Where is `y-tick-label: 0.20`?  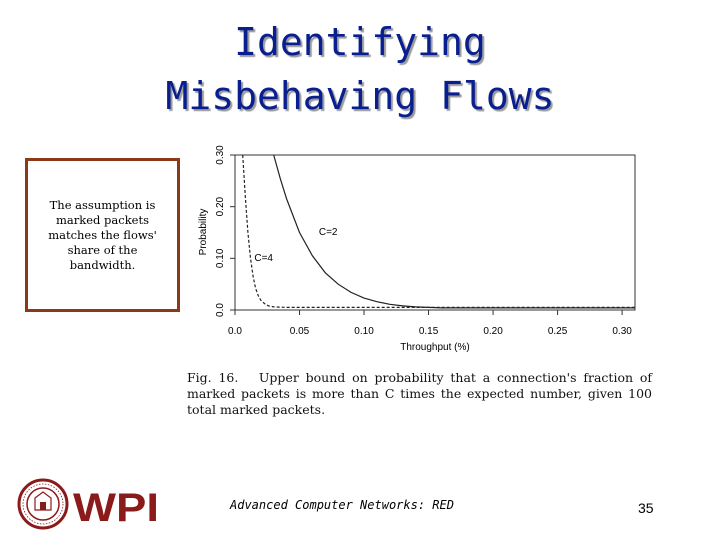 y-tick-label: 0.20 is located at coordinates (220, 206).